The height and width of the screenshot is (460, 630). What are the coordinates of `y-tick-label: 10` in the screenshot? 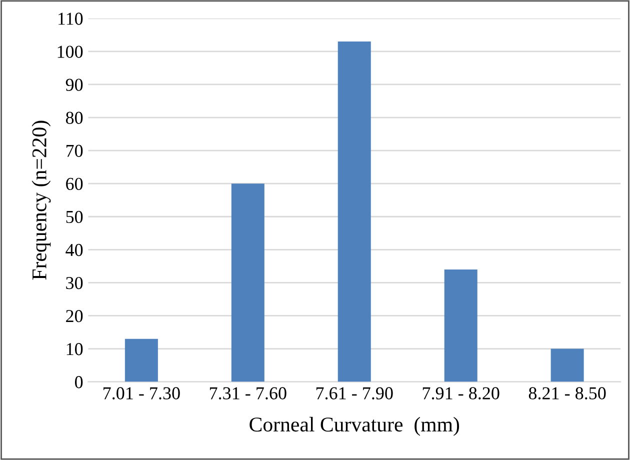 It's located at (74, 349).